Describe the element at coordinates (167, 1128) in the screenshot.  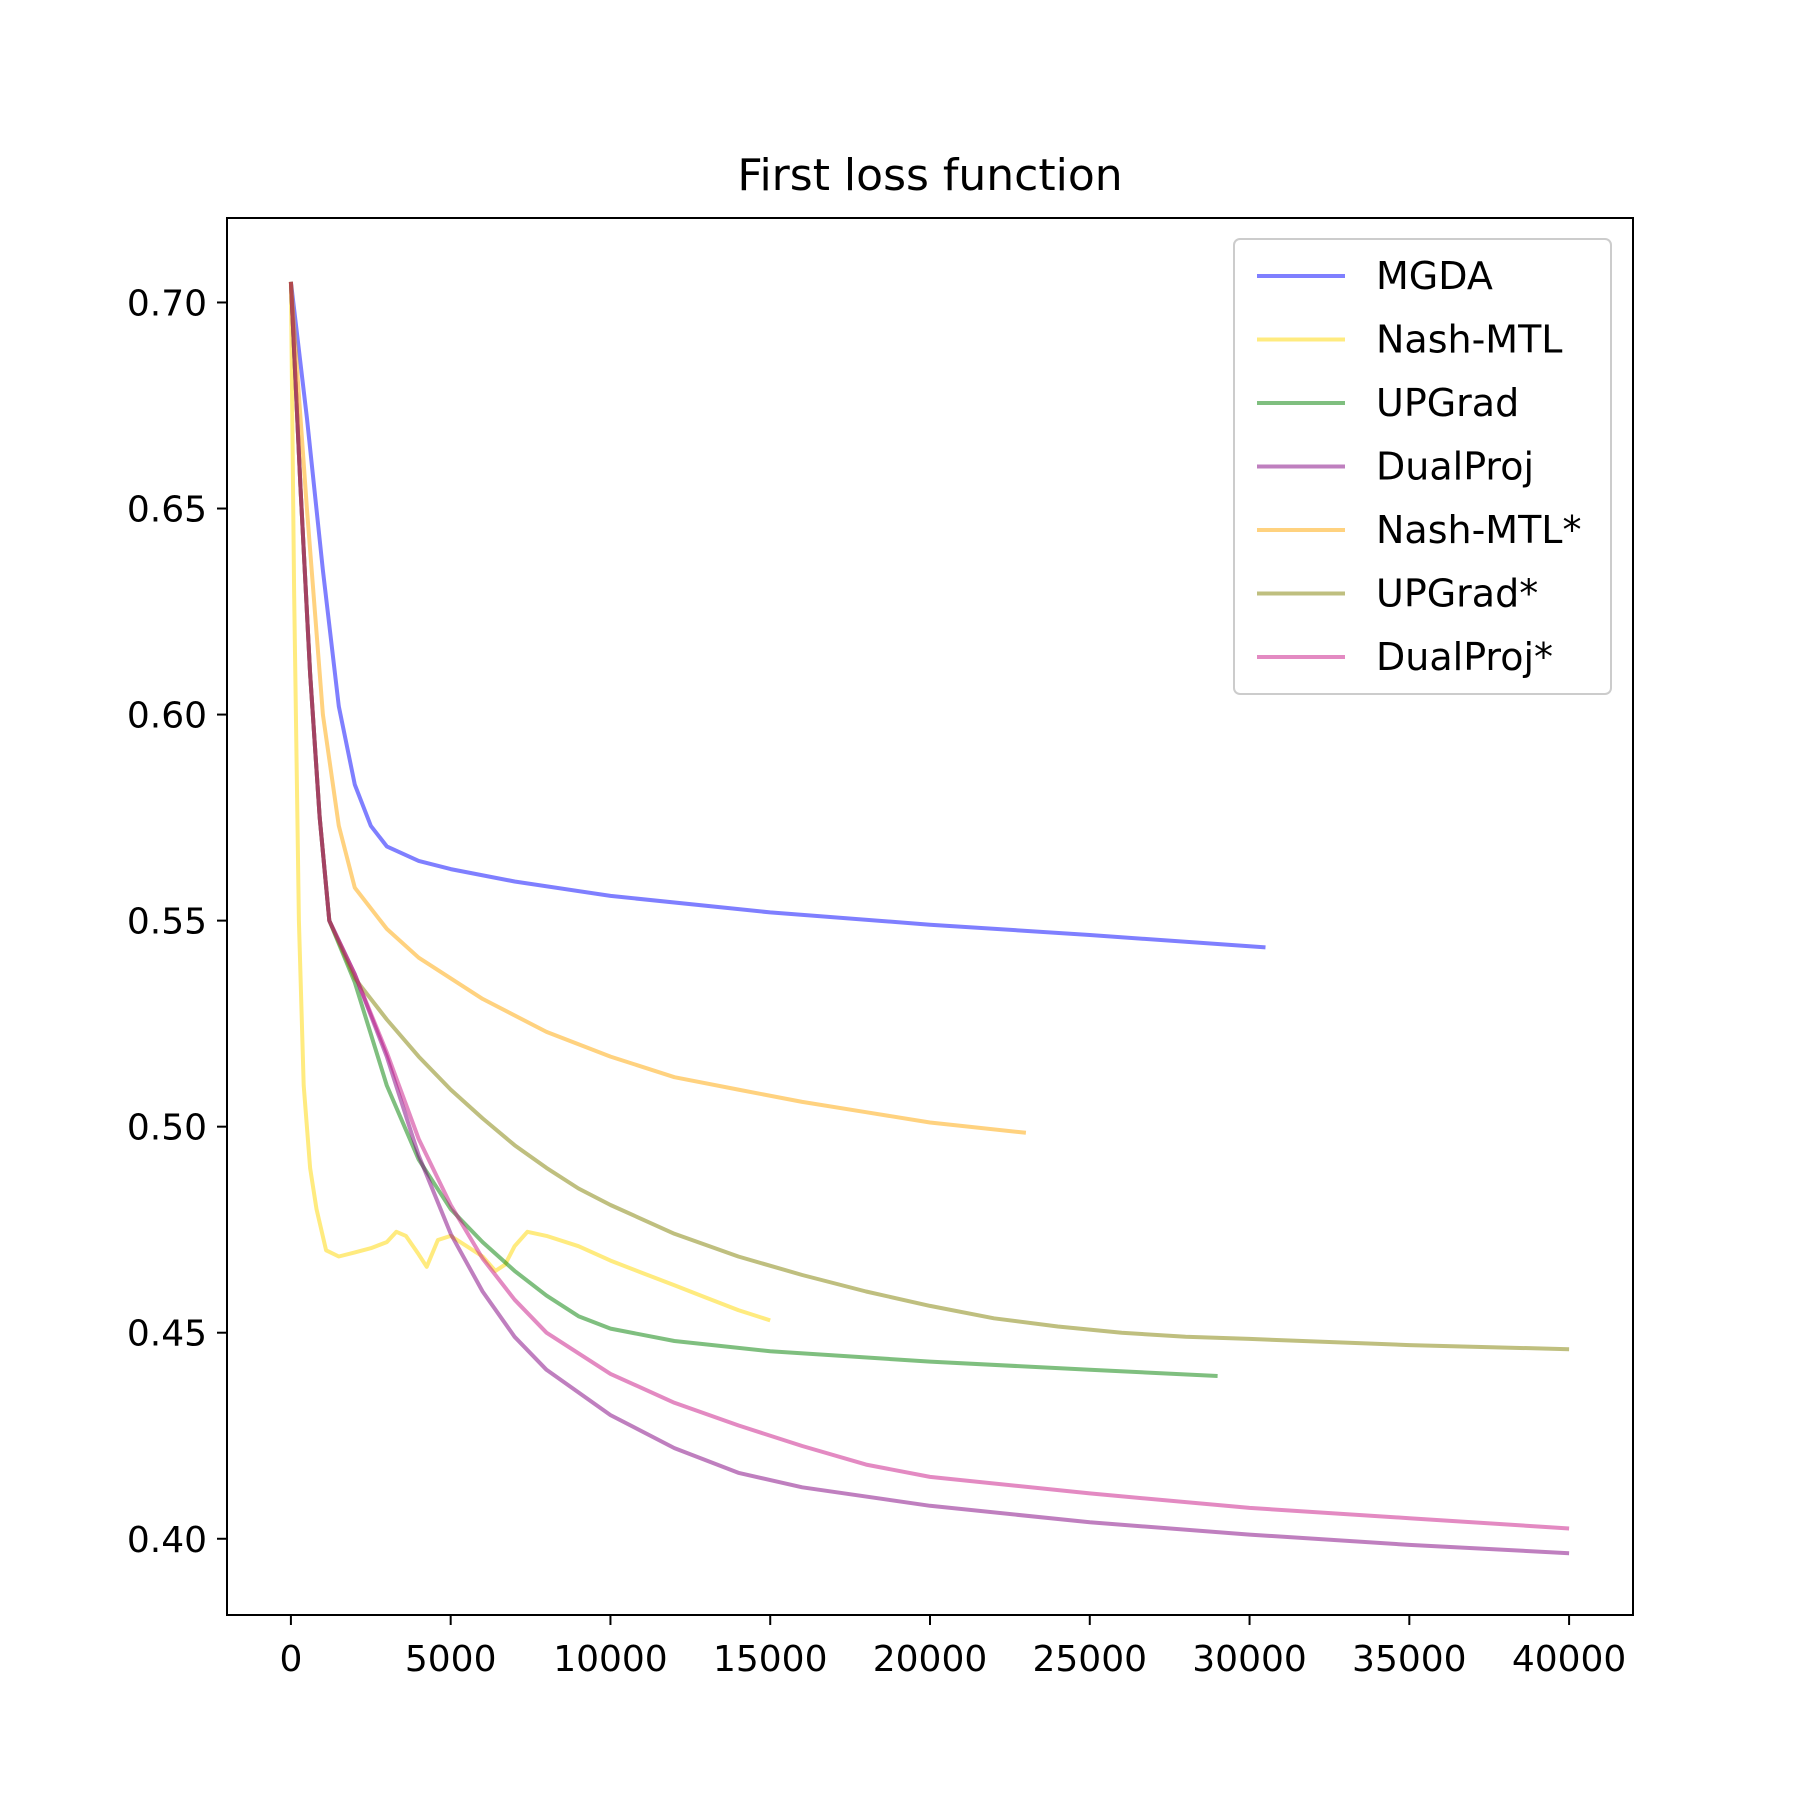
I see `y-tick-label: 0.50` at that location.